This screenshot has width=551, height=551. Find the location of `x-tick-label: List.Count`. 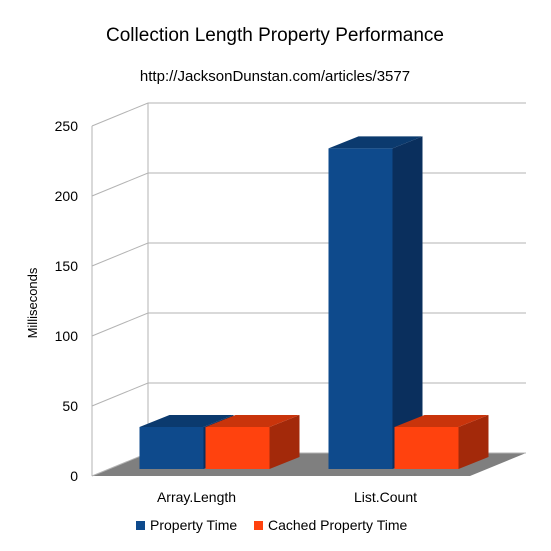

x-tick-label: List.Count is located at coordinates (385, 497).